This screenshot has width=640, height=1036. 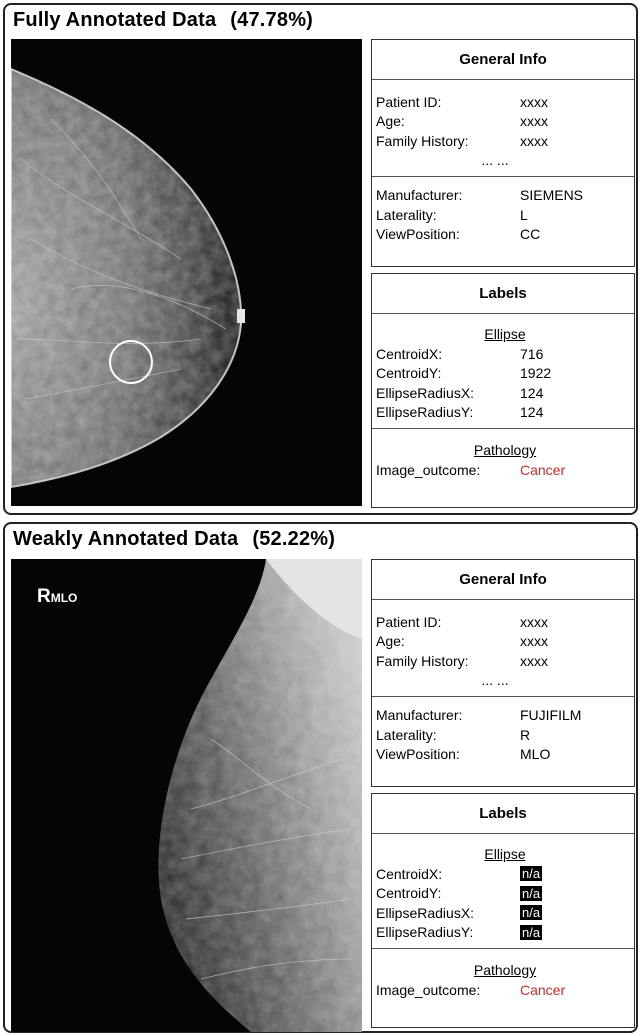 I want to click on centroid-x-value: 716, so click(x=532, y=353).